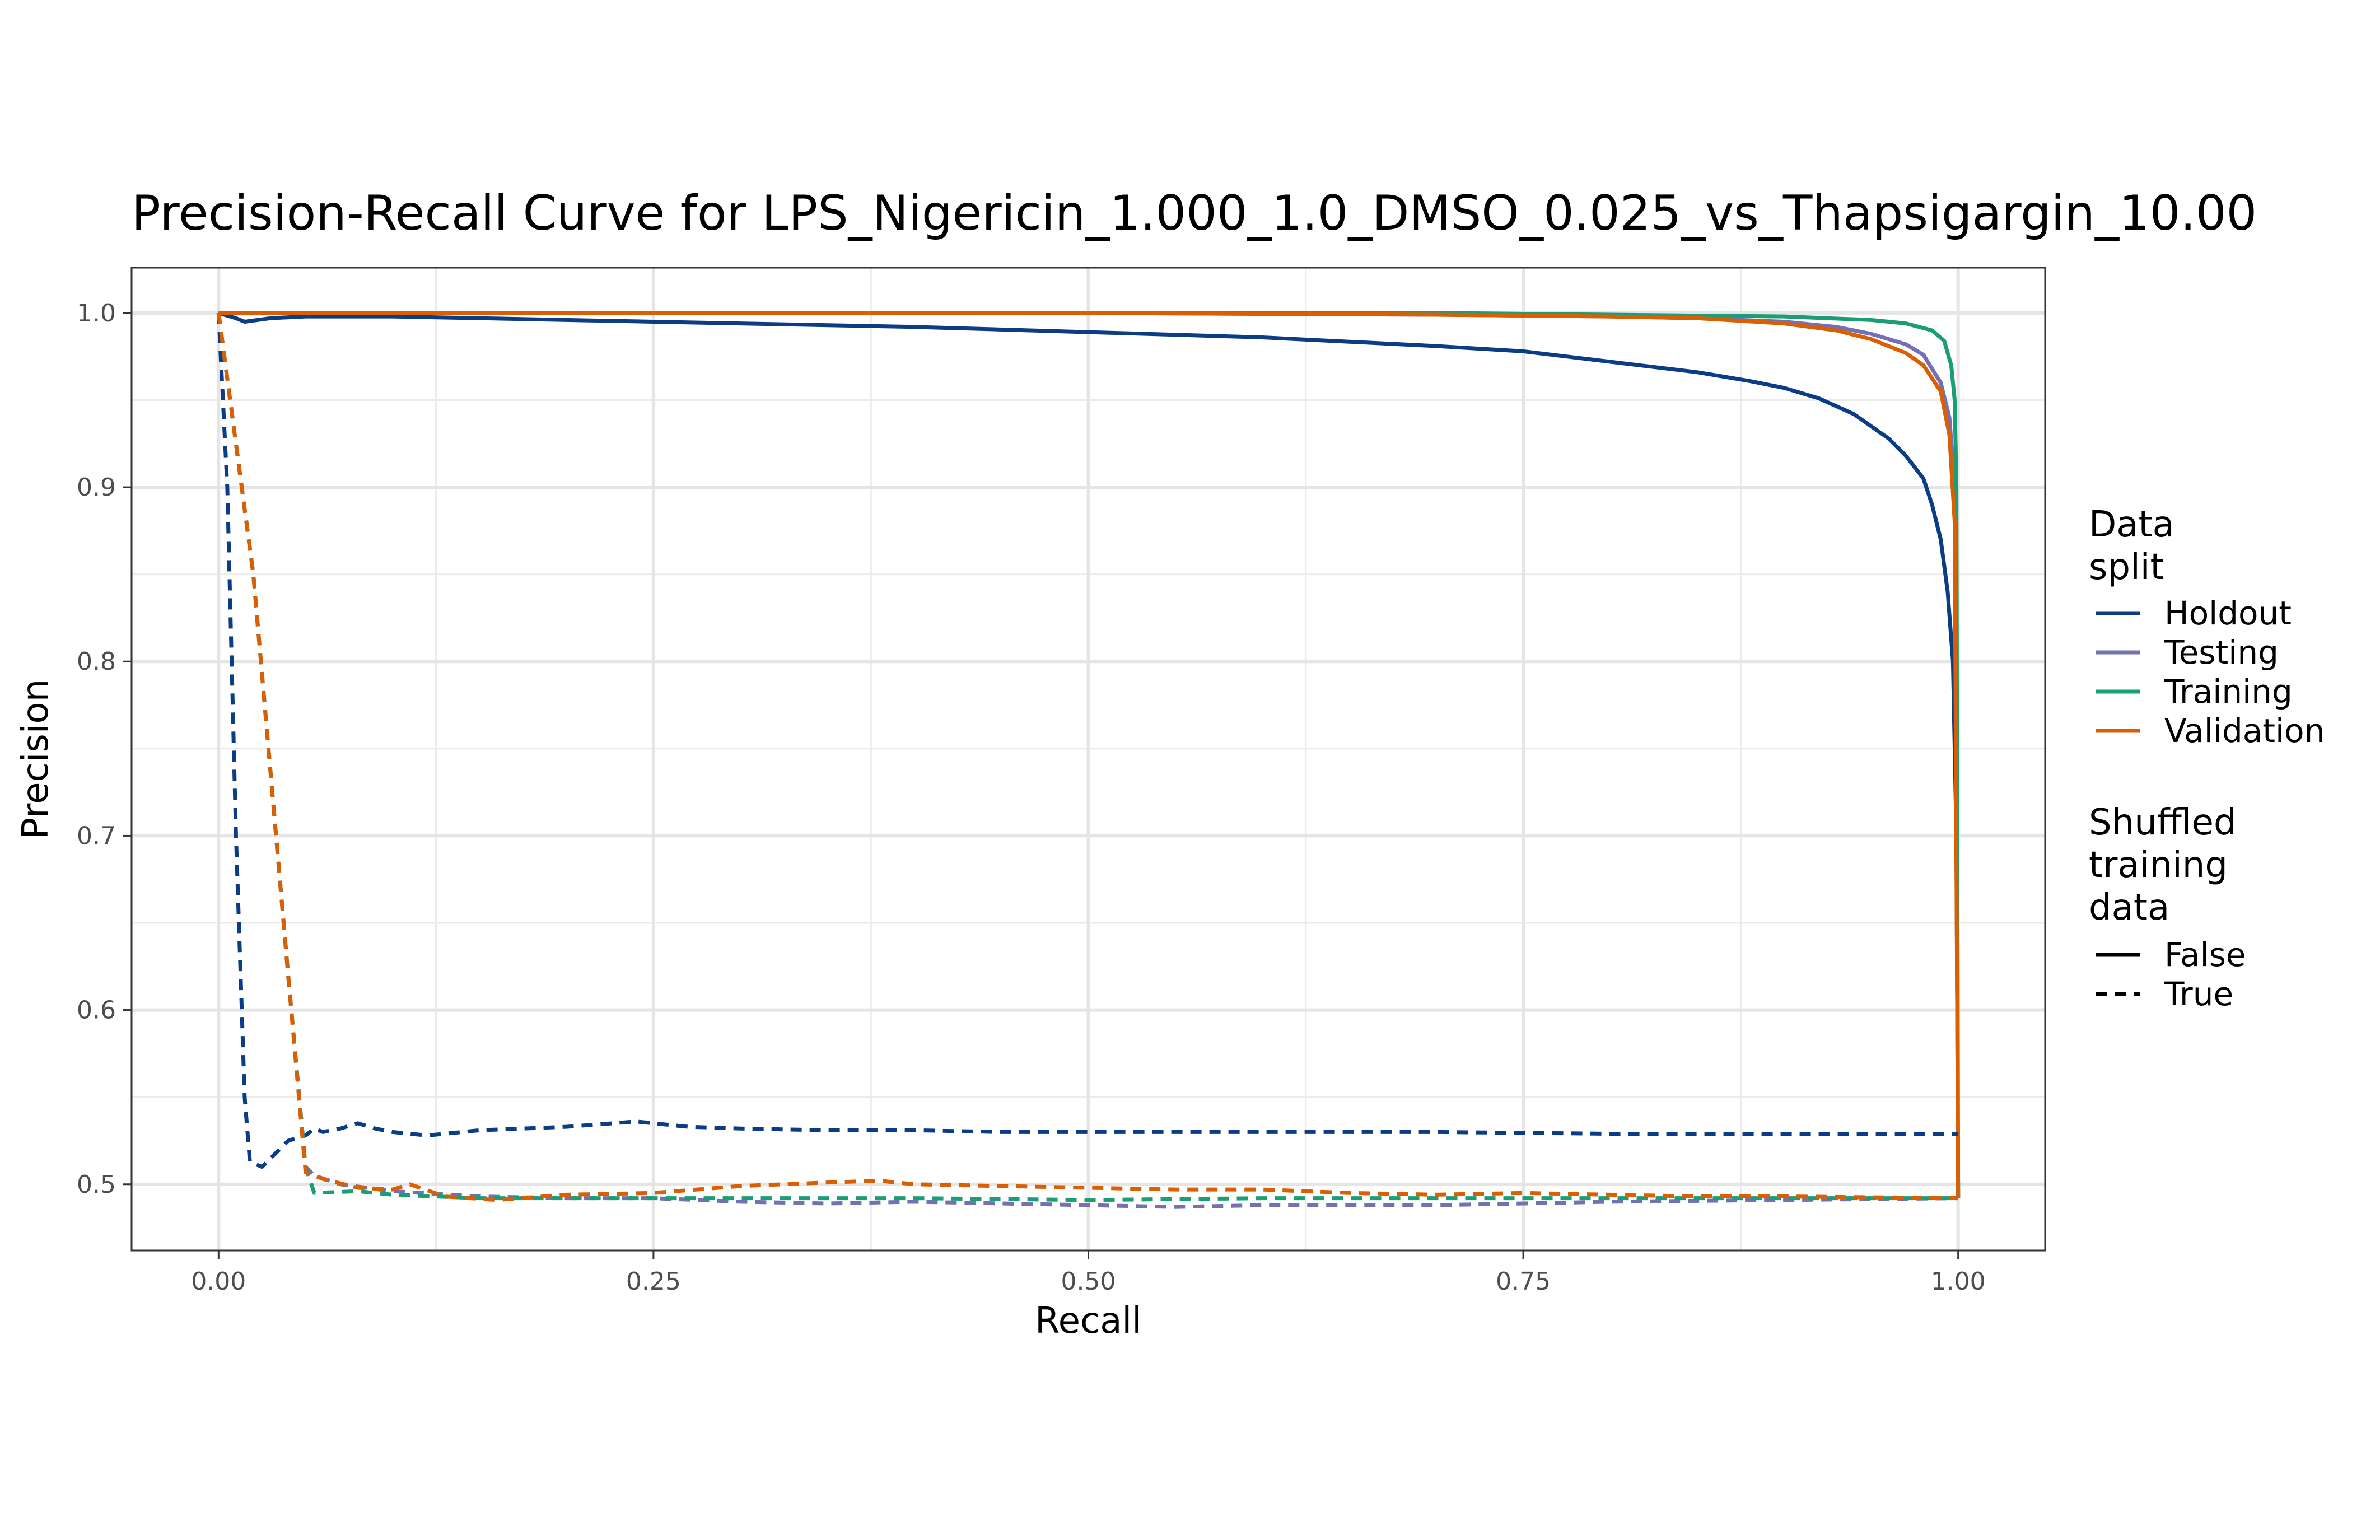 The width and height of the screenshot is (2380, 1540). I want to click on legend-label-false: False, so click(2205, 955).